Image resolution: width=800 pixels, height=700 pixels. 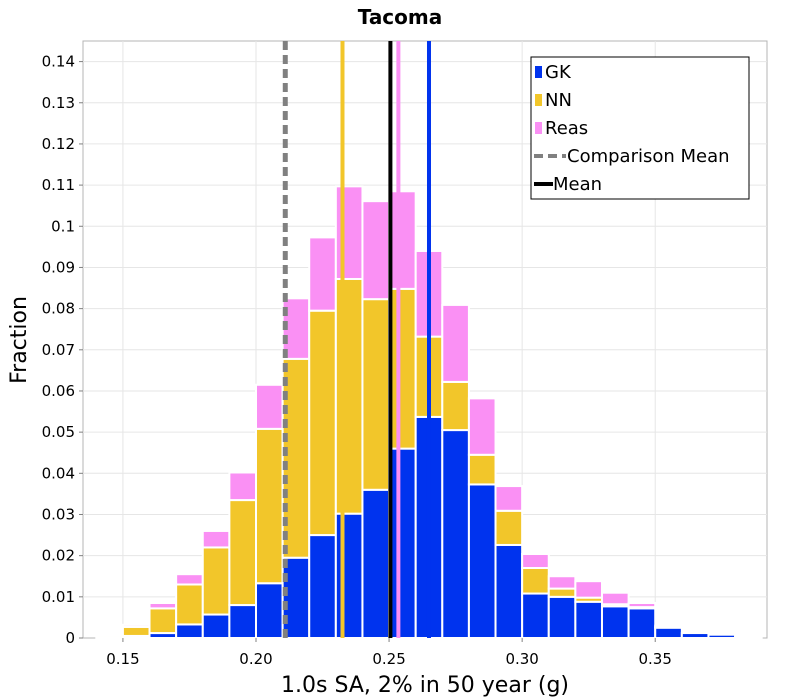 What do you see at coordinates (388, 659) in the screenshot?
I see `x-tick-label: 0.25` at bounding box center [388, 659].